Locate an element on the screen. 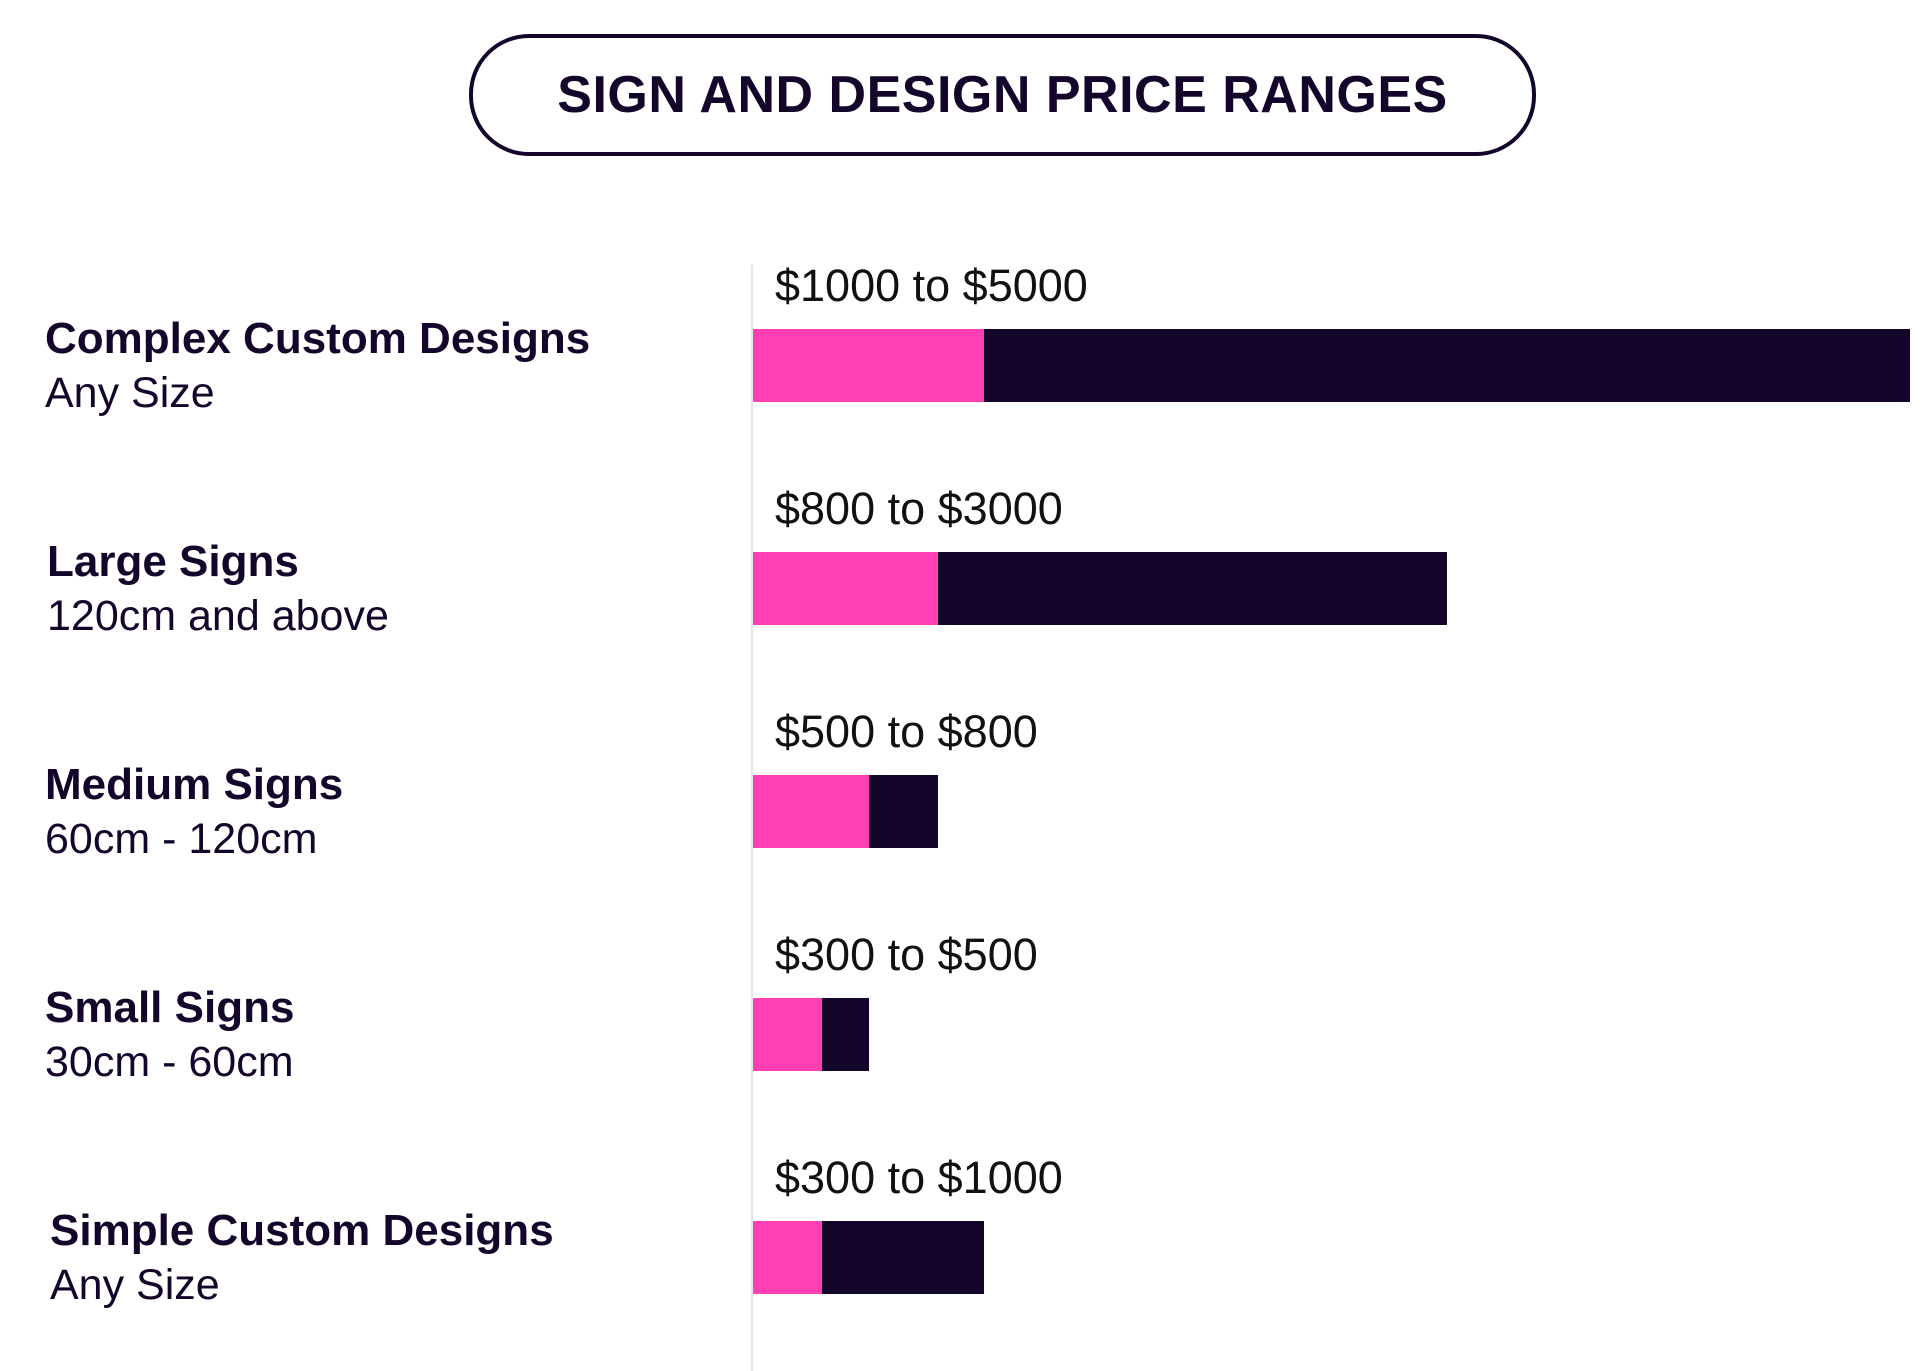  category-name: Small Signs is located at coordinates (170, 1007).